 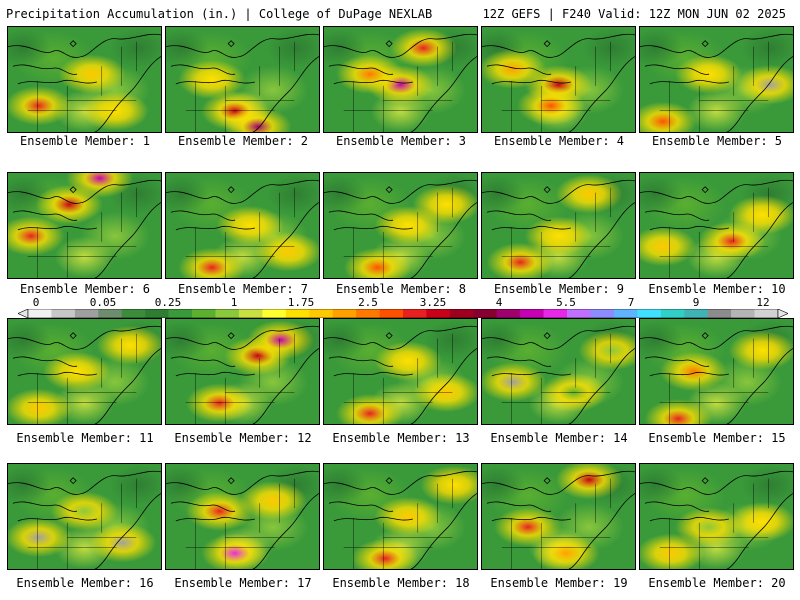 What do you see at coordinates (243, 289) in the screenshot?
I see `ensemble-member-label: Ensemble Member: 7` at bounding box center [243, 289].